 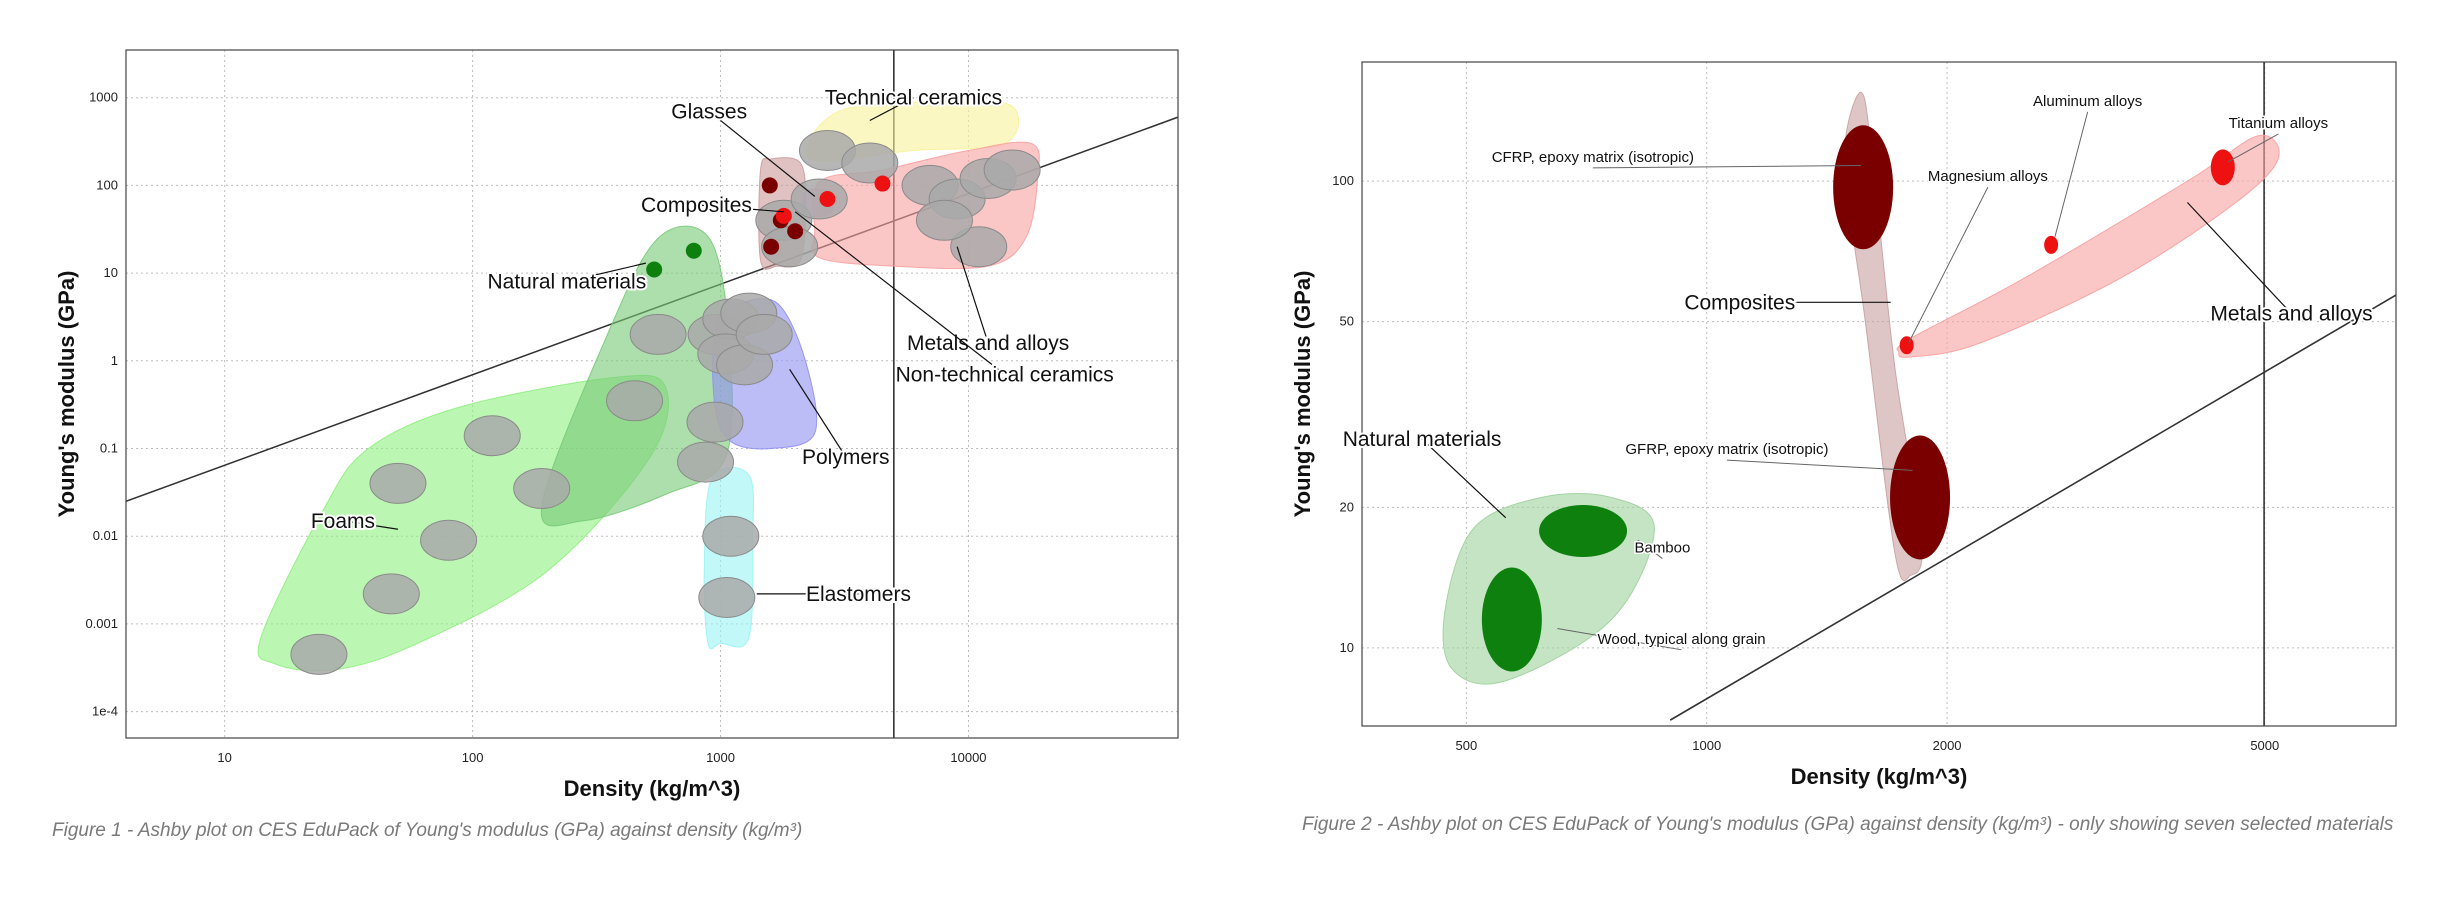 What do you see at coordinates (1593, 157) in the screenshot?
I see `cfrp-epoxy-matrix-isotropic-label: CFRP, epoxy matrix (isotropic)` at bounding box center [1593, 157].